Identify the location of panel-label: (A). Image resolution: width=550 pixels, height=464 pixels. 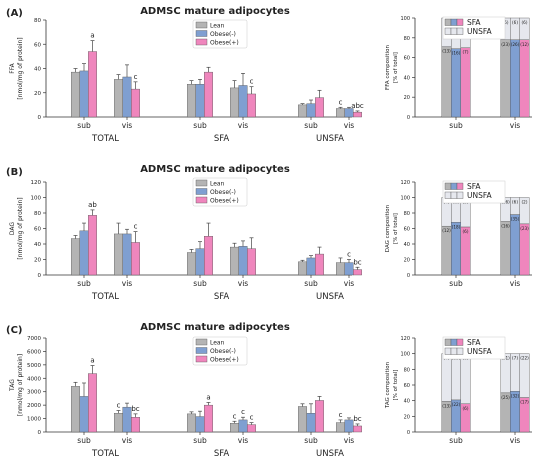
(14, 13).